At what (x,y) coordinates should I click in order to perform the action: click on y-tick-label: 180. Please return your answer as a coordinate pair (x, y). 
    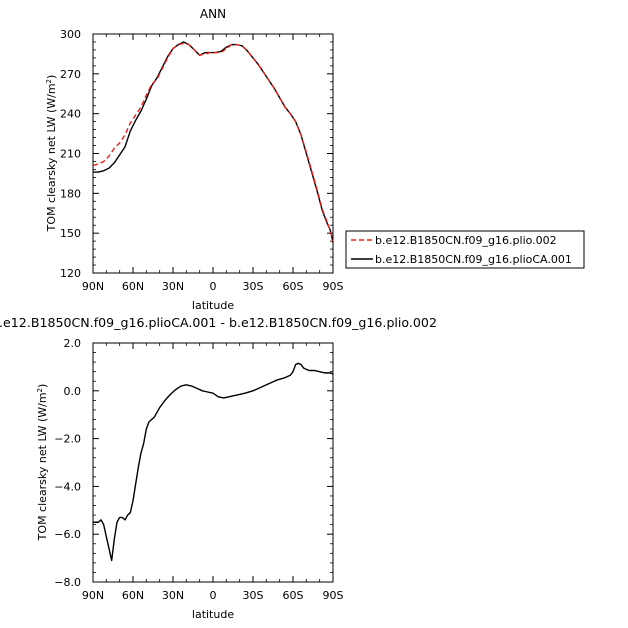
    Looking at the image, I should click on (70, 193).